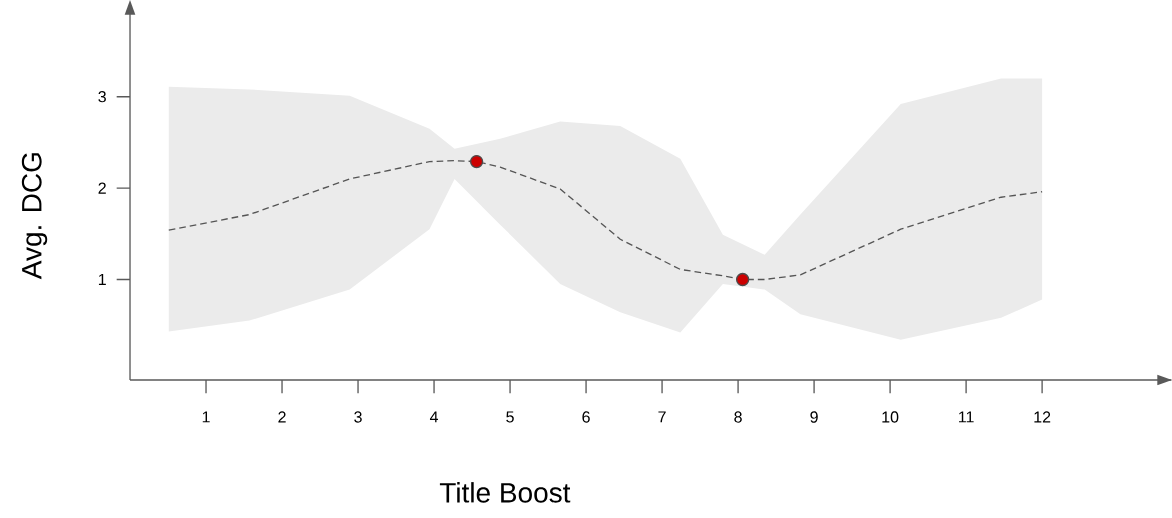  Describe the element at coordinates (1042, 417) in the screenshot. I see `x-tick-label: 12` at that location.